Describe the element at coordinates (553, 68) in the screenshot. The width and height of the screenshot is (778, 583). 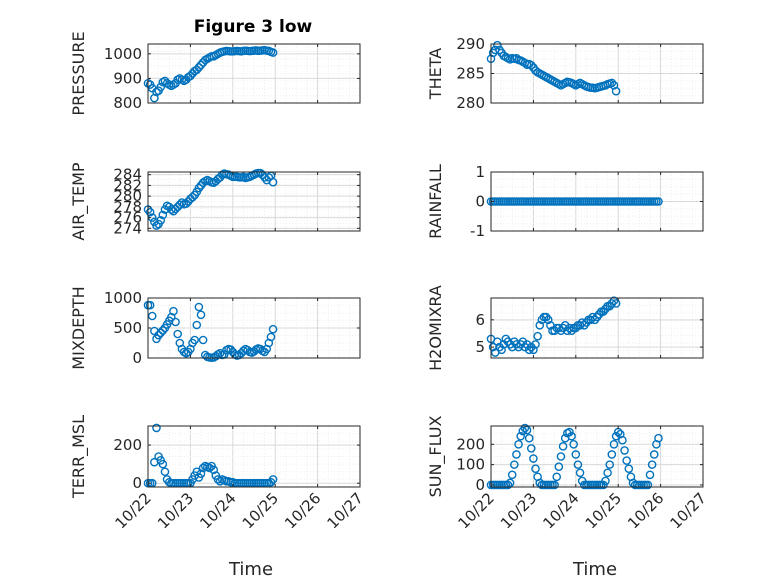
I see `series-theta` at that location.